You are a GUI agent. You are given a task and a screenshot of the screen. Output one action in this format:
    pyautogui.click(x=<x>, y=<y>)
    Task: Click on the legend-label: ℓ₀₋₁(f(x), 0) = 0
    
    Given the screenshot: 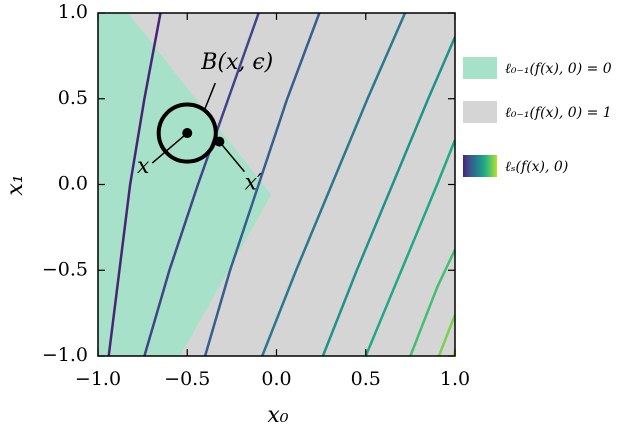 What is the action you would take?
    pyautogui.click(x=558, y=69)
    